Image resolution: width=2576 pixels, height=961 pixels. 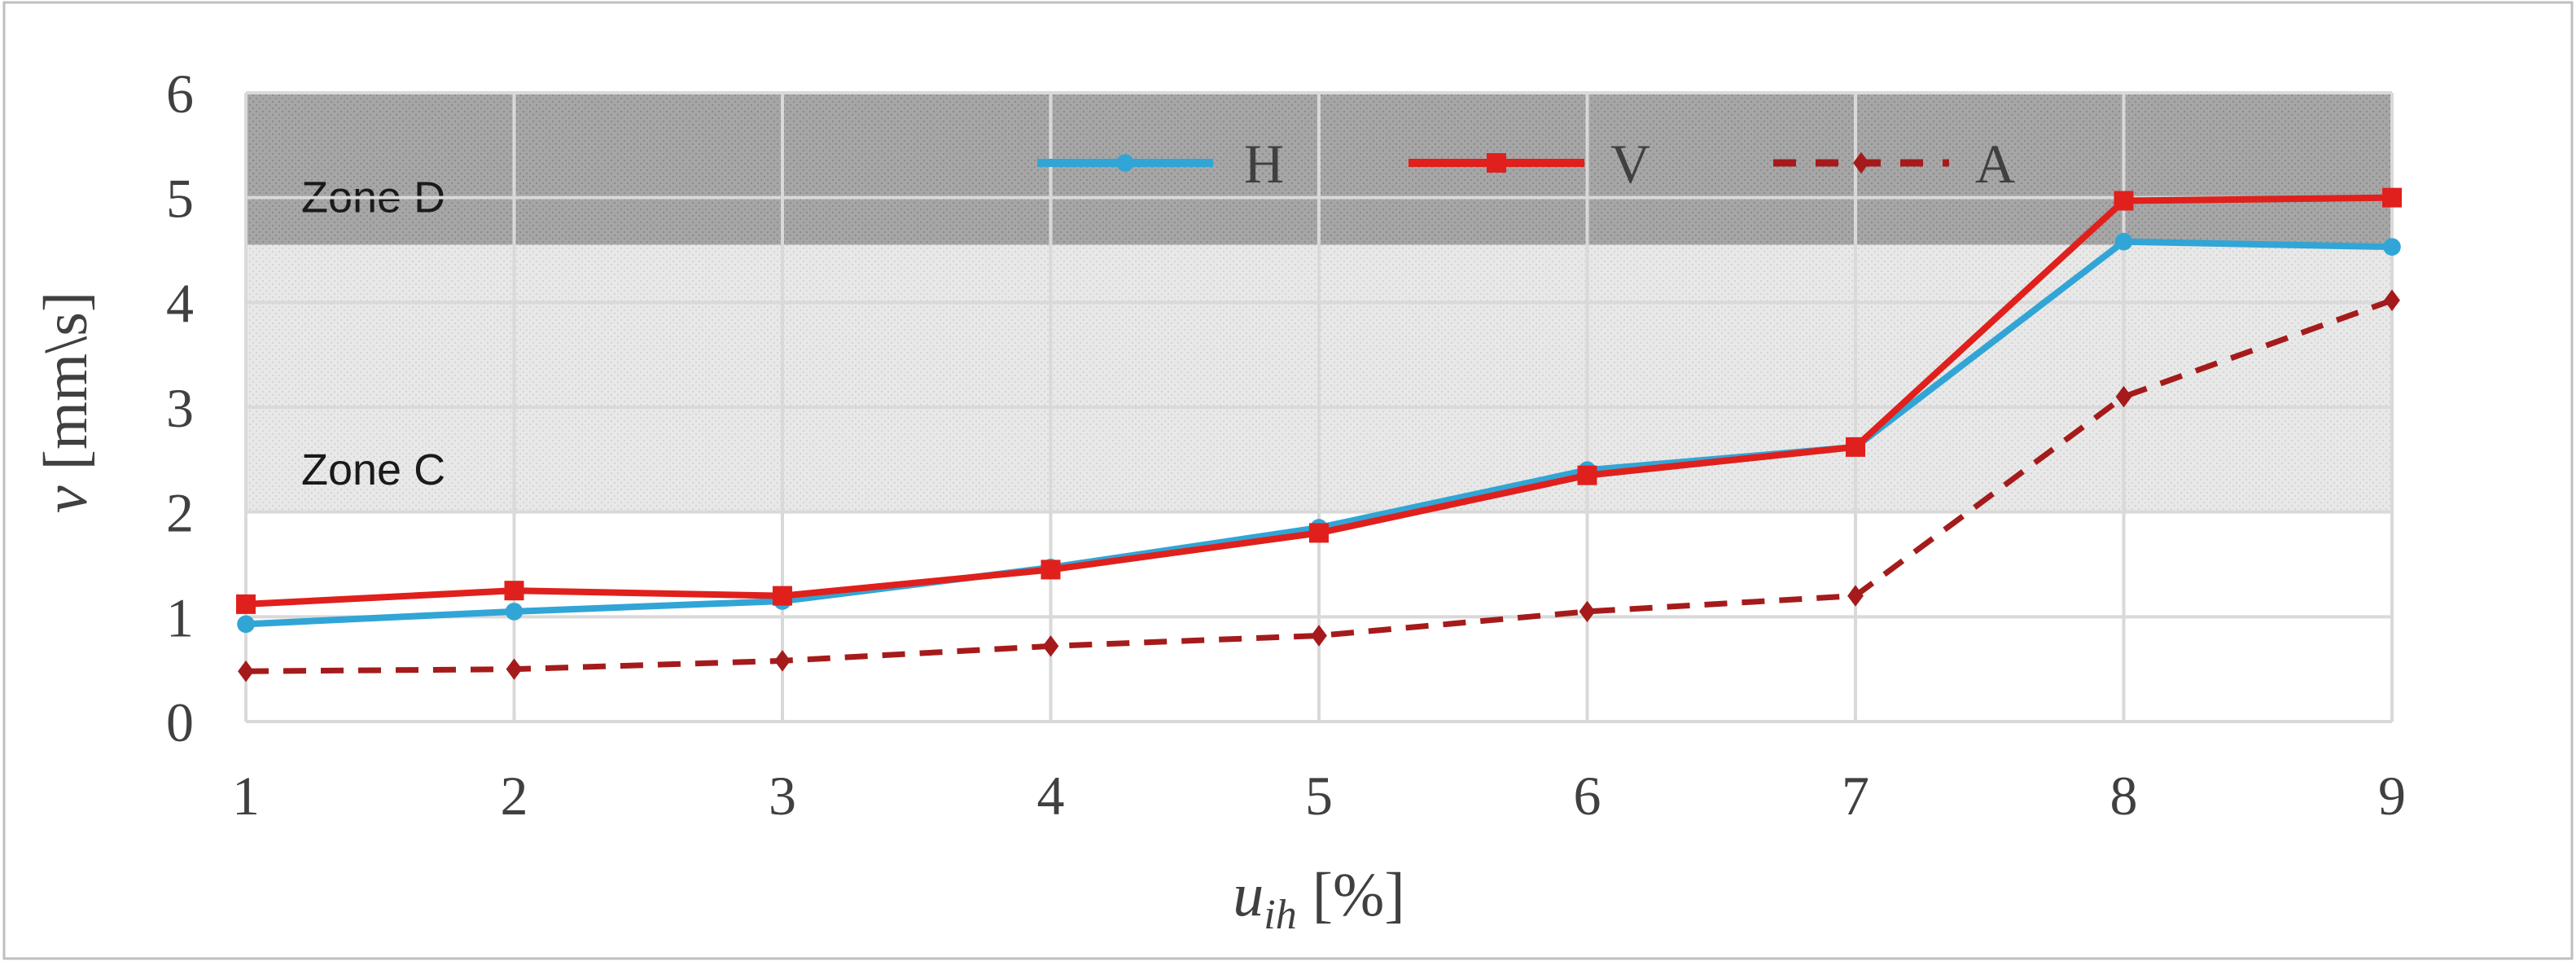 I want to click on legend-label-a: A, so click(x=1995, y=164).